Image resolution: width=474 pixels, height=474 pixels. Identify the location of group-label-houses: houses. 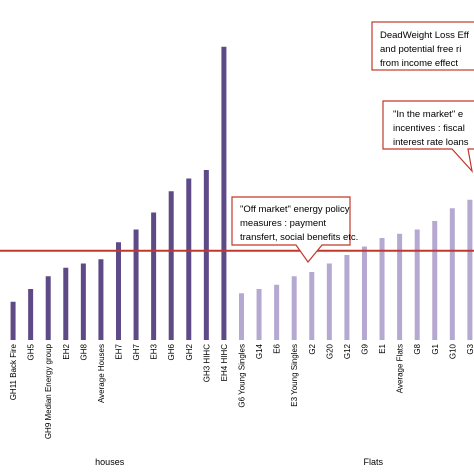
(110, 462).